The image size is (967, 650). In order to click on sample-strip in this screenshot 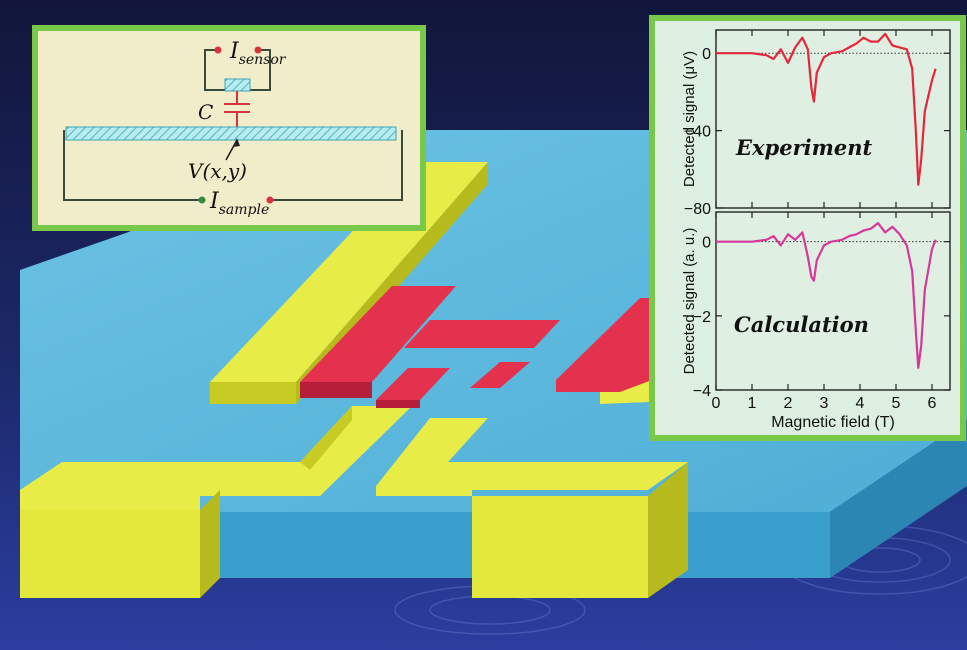, I will do `click(231, 133)`.